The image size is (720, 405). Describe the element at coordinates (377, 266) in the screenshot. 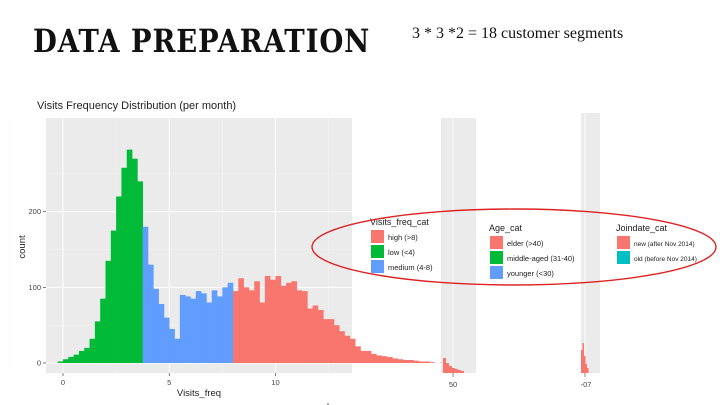

I see `legend-key-medium` at that location.